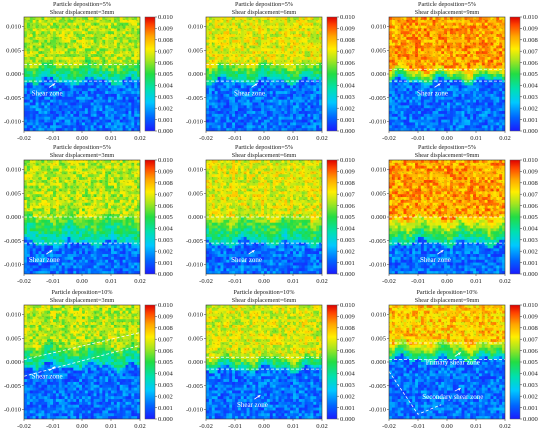 The width and height of the screenshot is (550, 433). Describe the element at coordinates (415, 393) in the screenshot. I see `shear-zone-boundary` at that location.